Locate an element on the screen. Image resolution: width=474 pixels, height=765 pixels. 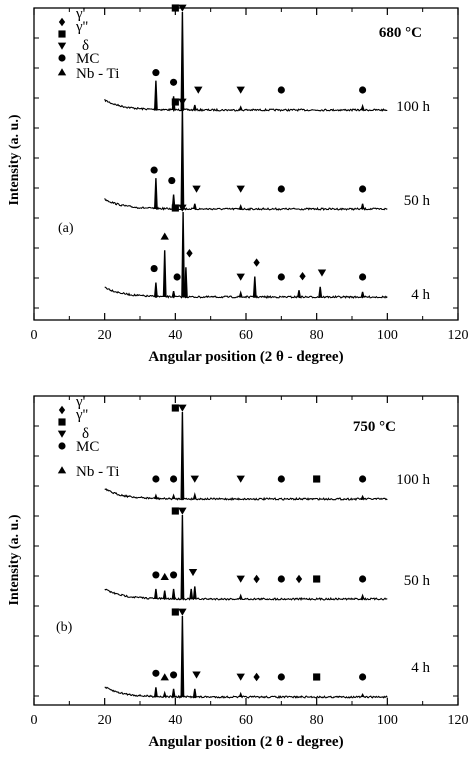
legend-marker-circle is located at coordinates (62, 58).